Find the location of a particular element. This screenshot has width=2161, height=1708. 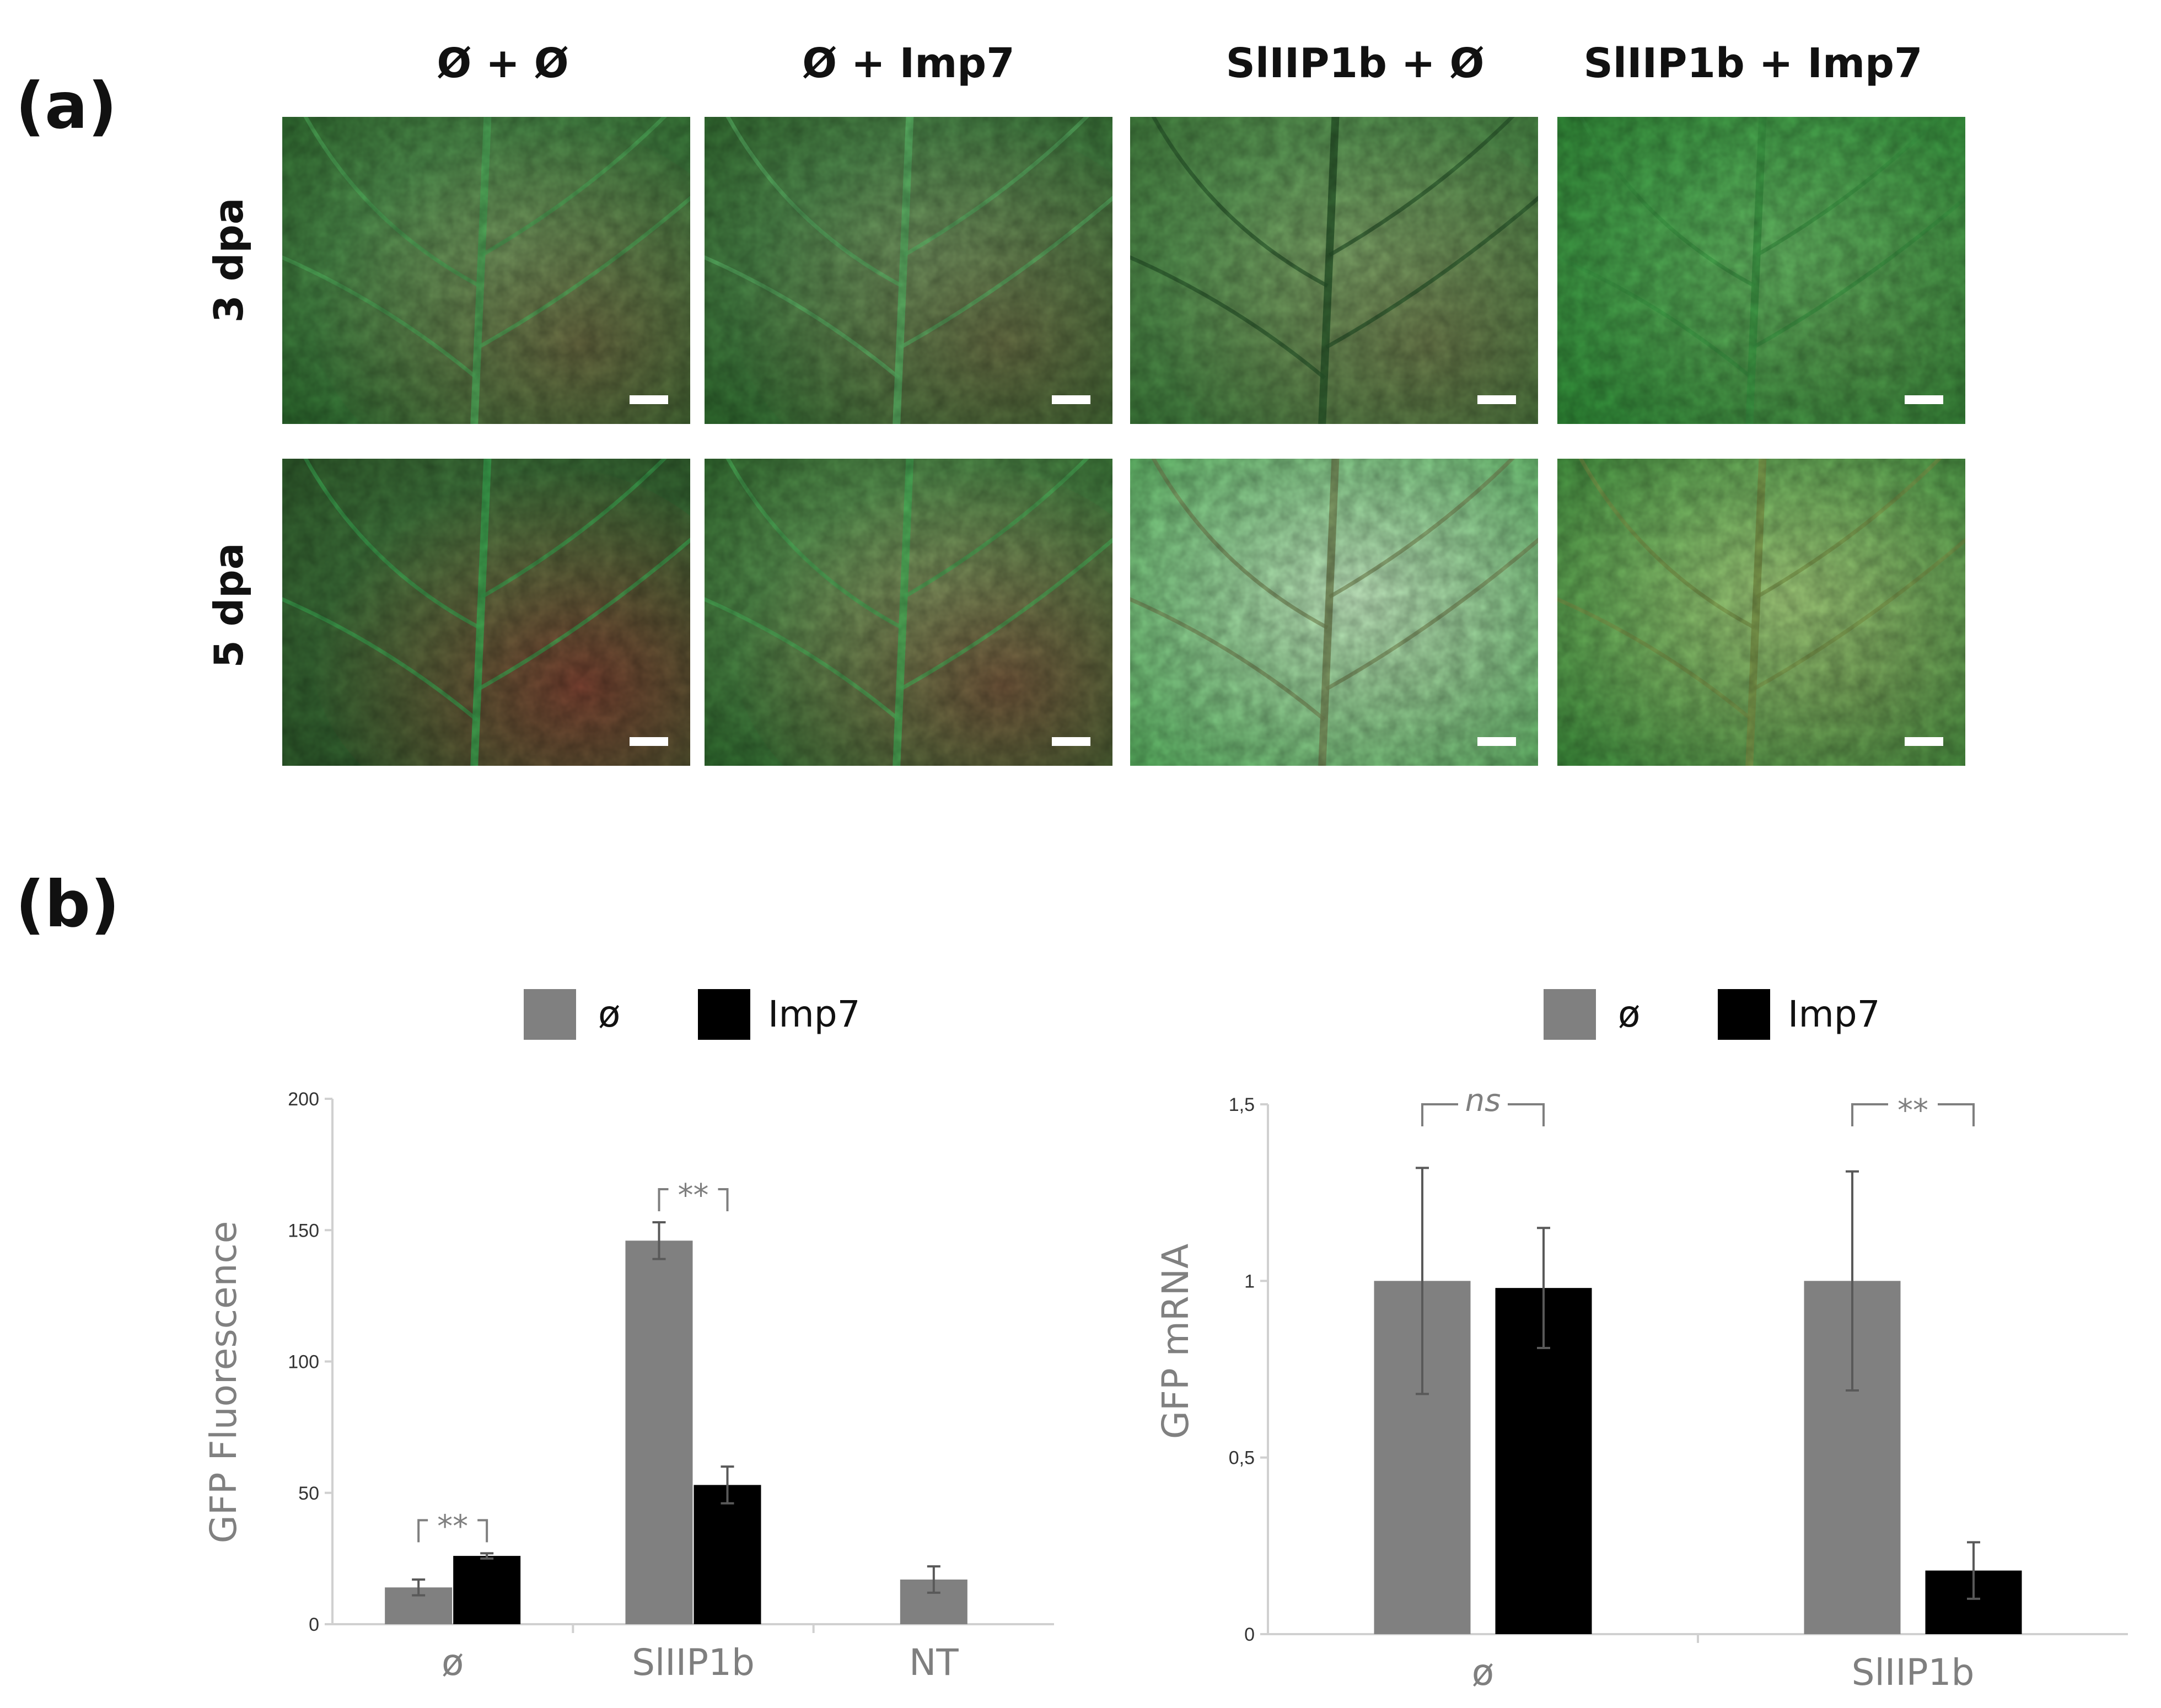

y-tick-label: 200 is located at coordinates (303, 1099).